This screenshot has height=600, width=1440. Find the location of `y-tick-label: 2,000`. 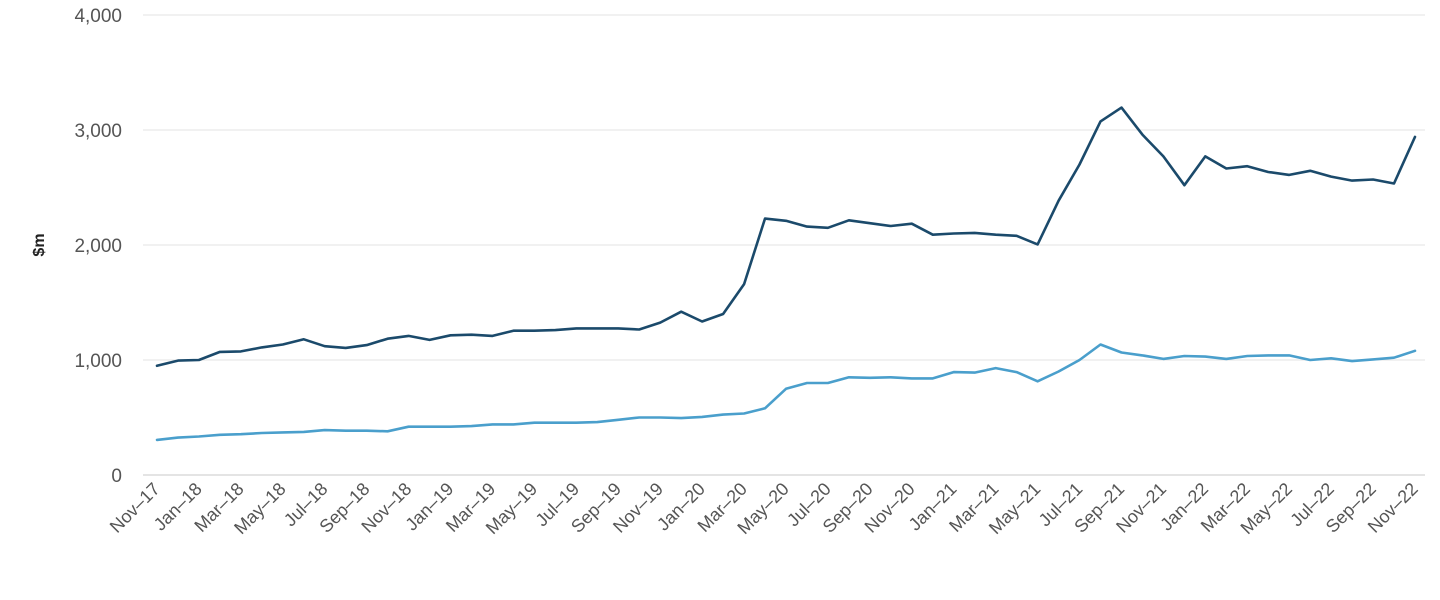

y-tick-label: 2,000 is located at coordinates (98, 246).